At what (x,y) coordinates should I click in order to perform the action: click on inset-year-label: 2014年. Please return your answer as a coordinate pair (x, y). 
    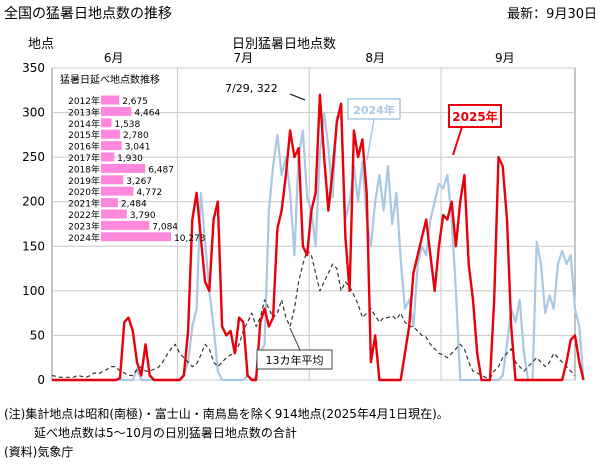
    Looking at the image, I should click on (84, 124).